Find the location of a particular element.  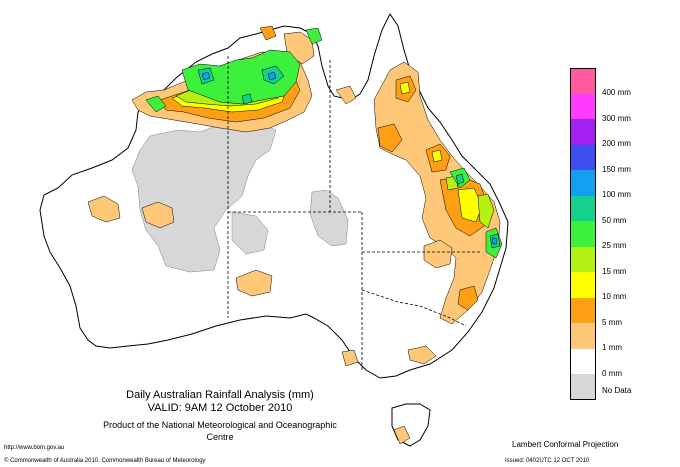

legend-row-nodata is located at coordinates (600, 387).